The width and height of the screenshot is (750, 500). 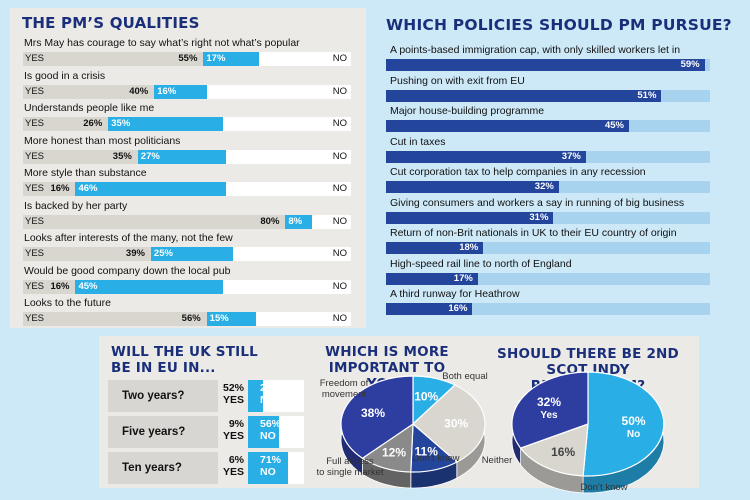 What do you see at coordinates (571, 156) in the screenshot?
I see `policy-percent: 37%` at bounding box center [571, 156].